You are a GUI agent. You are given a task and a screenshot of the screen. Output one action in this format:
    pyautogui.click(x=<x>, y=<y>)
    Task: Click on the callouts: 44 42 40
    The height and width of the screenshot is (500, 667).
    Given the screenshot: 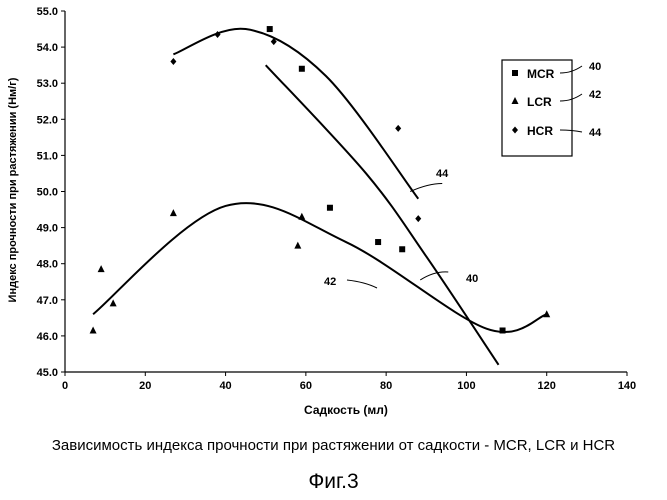 What is the action you would take?
    pyautogui.click(x=401, y=228)
    